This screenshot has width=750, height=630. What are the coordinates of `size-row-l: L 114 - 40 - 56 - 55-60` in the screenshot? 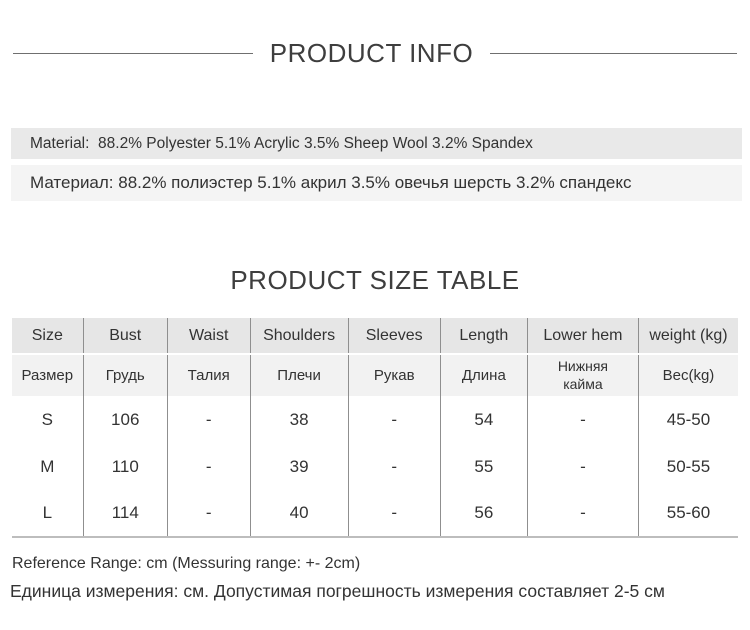 It's located at (375, 513).